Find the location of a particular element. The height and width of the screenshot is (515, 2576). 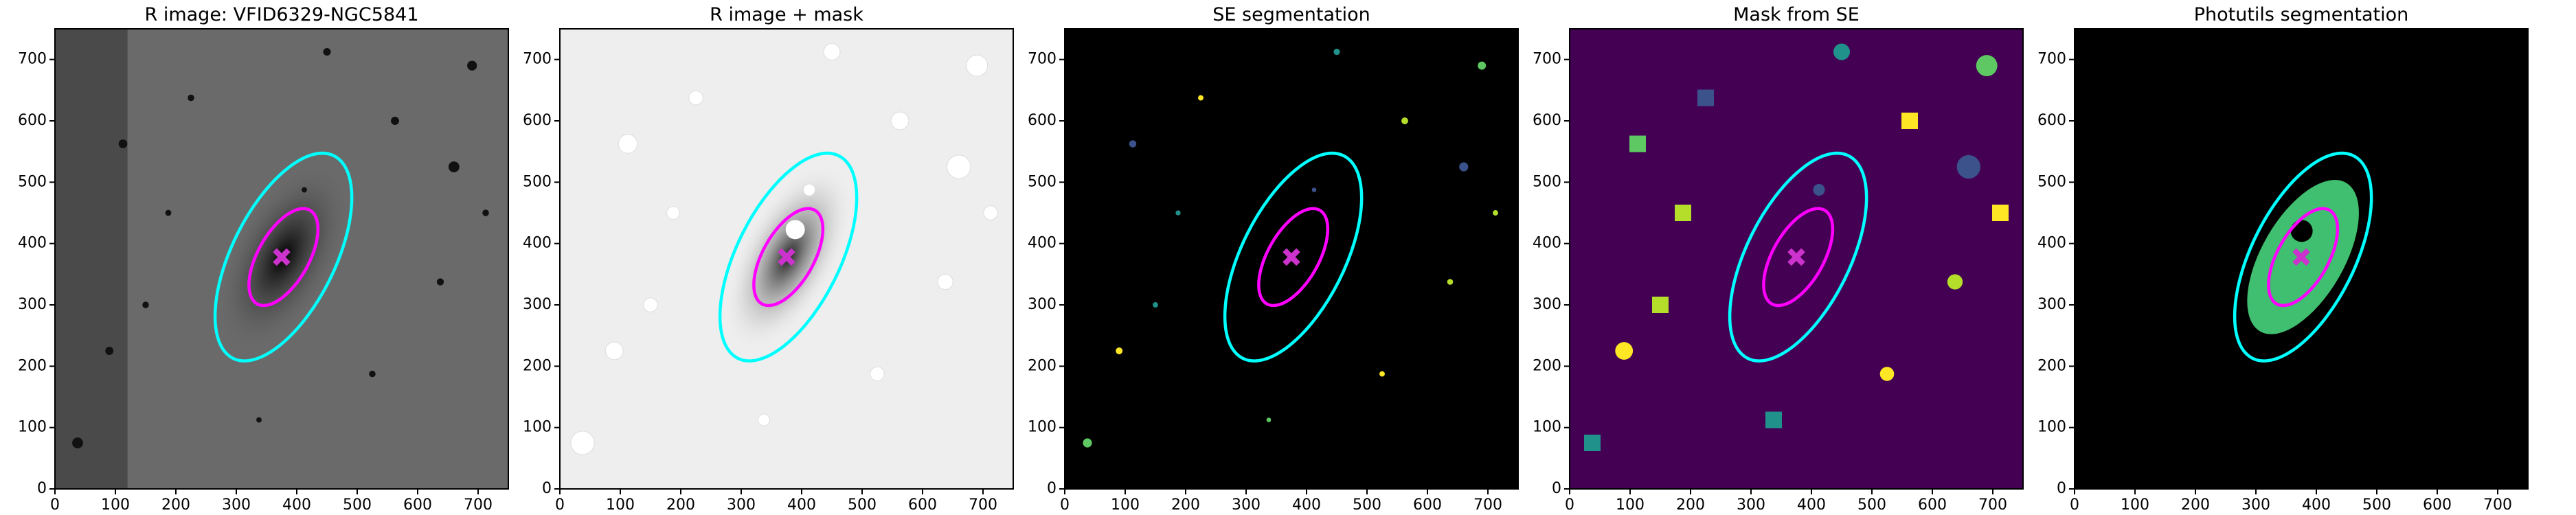

panel-title: R image + mask is located at coordinates (786, 14).